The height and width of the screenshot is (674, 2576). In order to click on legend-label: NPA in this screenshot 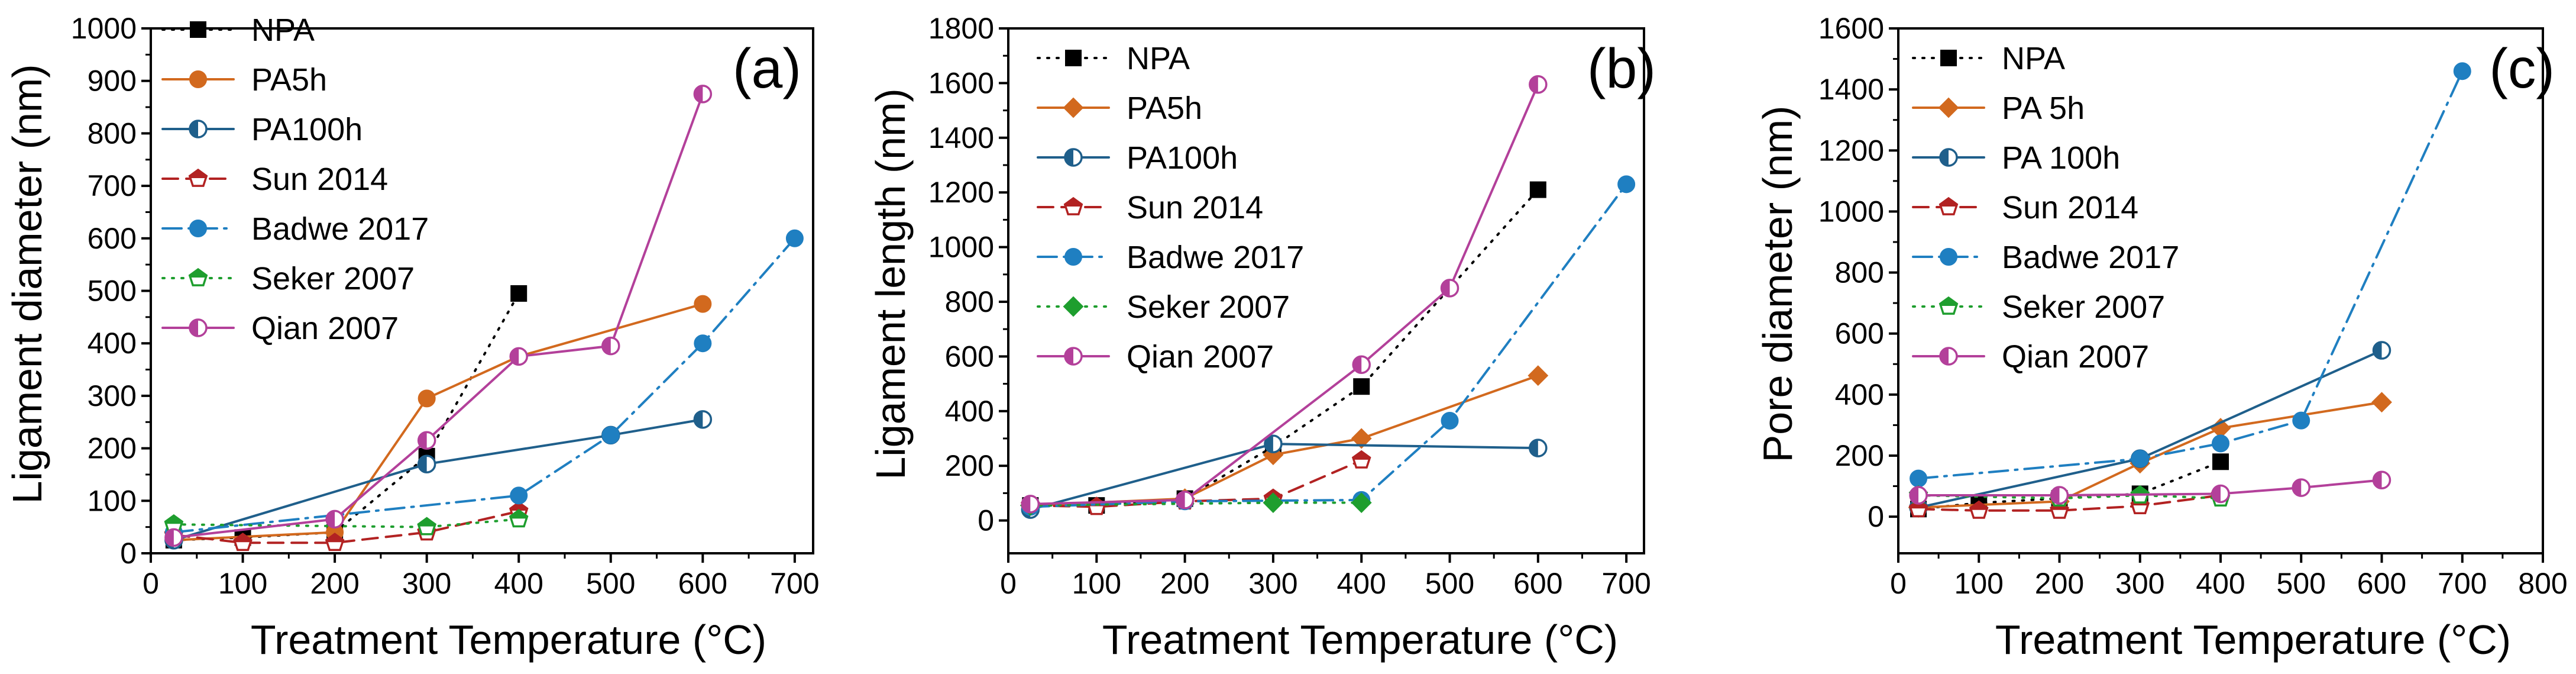, I will do `click(1159, 58)`.